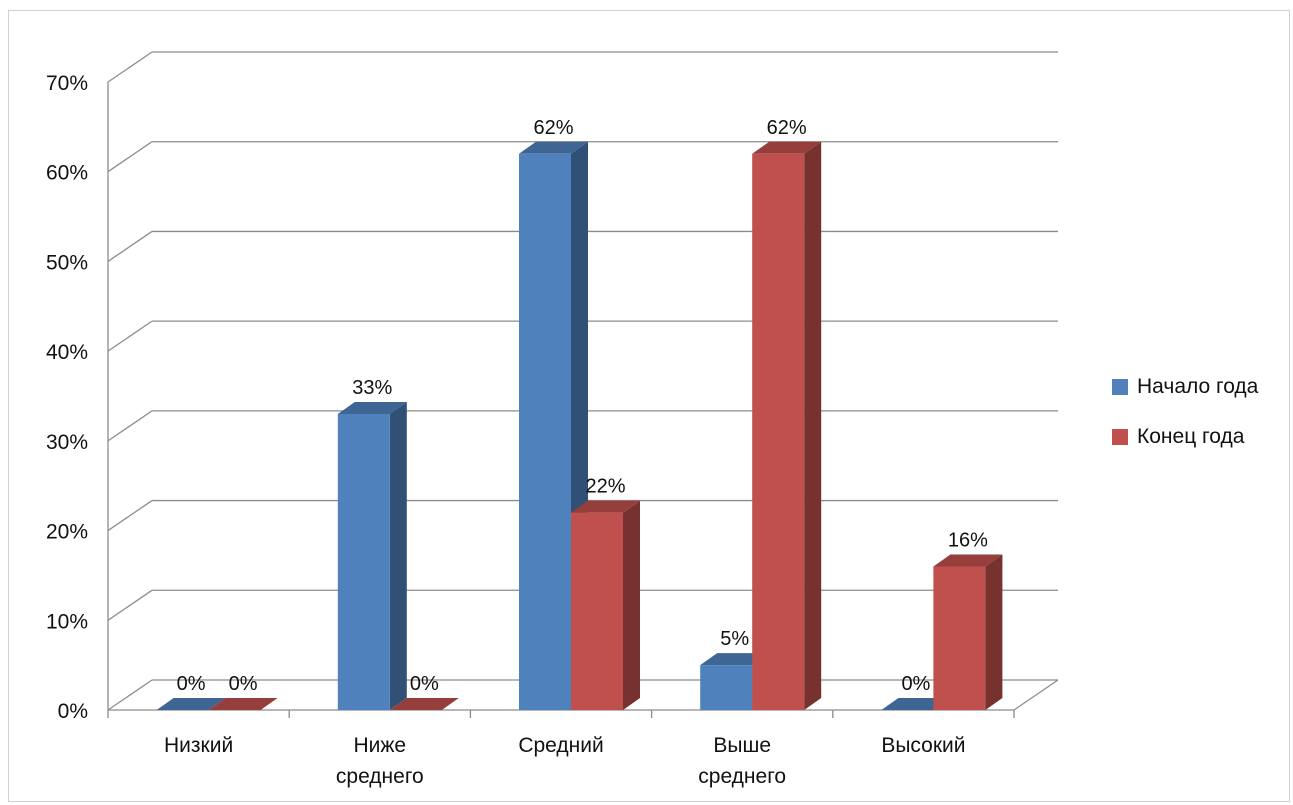 This screenshot has height=805, width=1293. Describe the element at coordinates (968, 540) in the screenshot. I see `data-label: 16%` at that location.